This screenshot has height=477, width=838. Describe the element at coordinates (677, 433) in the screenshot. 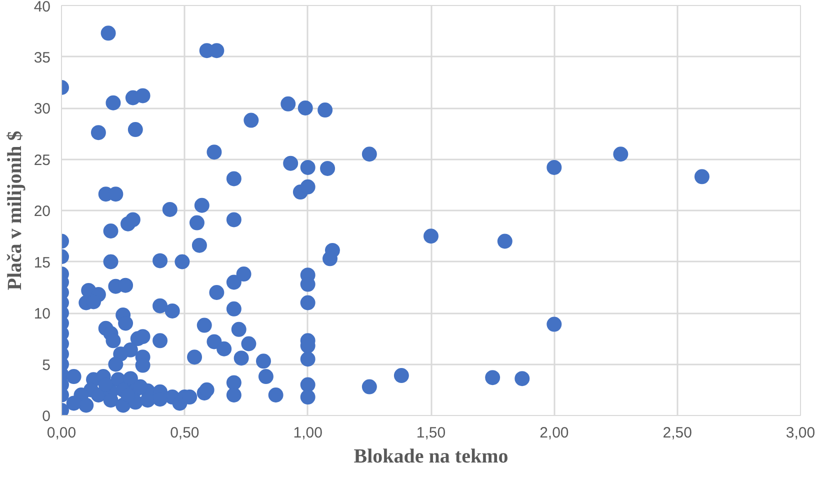

I see `x-tick-label: 2,50` at that location.